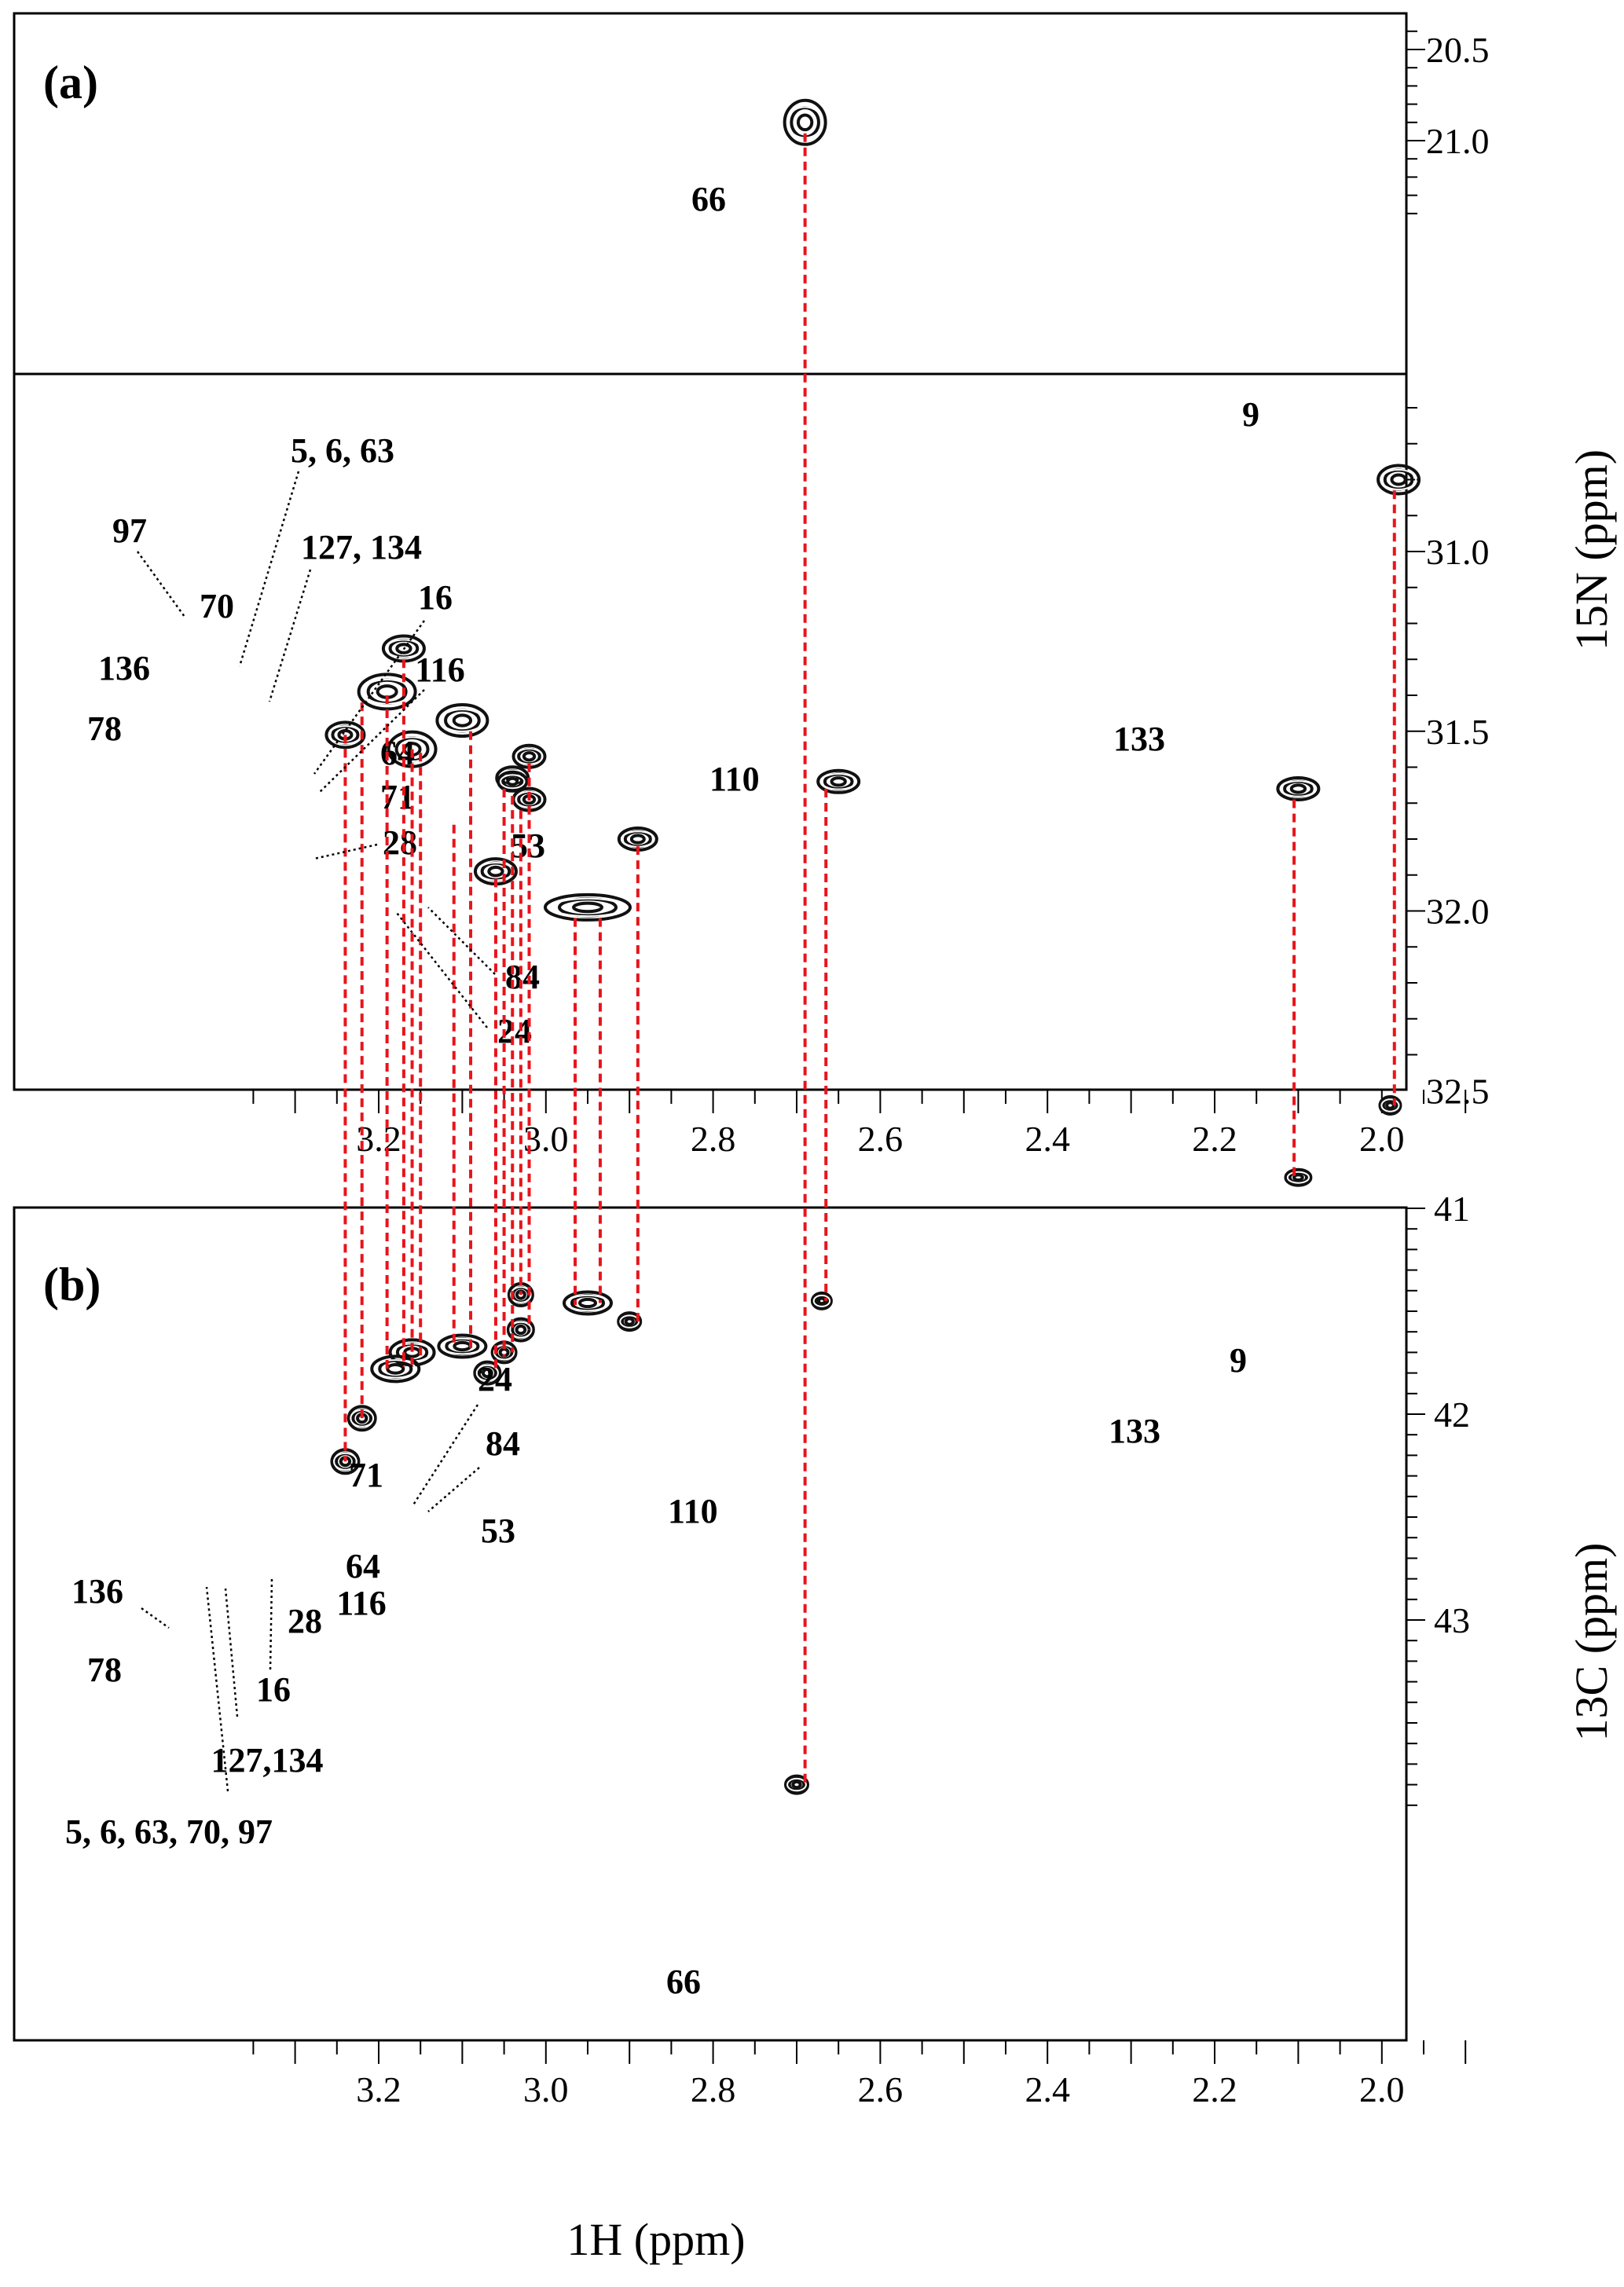 The image size is (1624, 2287). Describe the element at coordinates (1458, 732) in the screenshot. I see `y-tick-label-a: 31.5` at that location.